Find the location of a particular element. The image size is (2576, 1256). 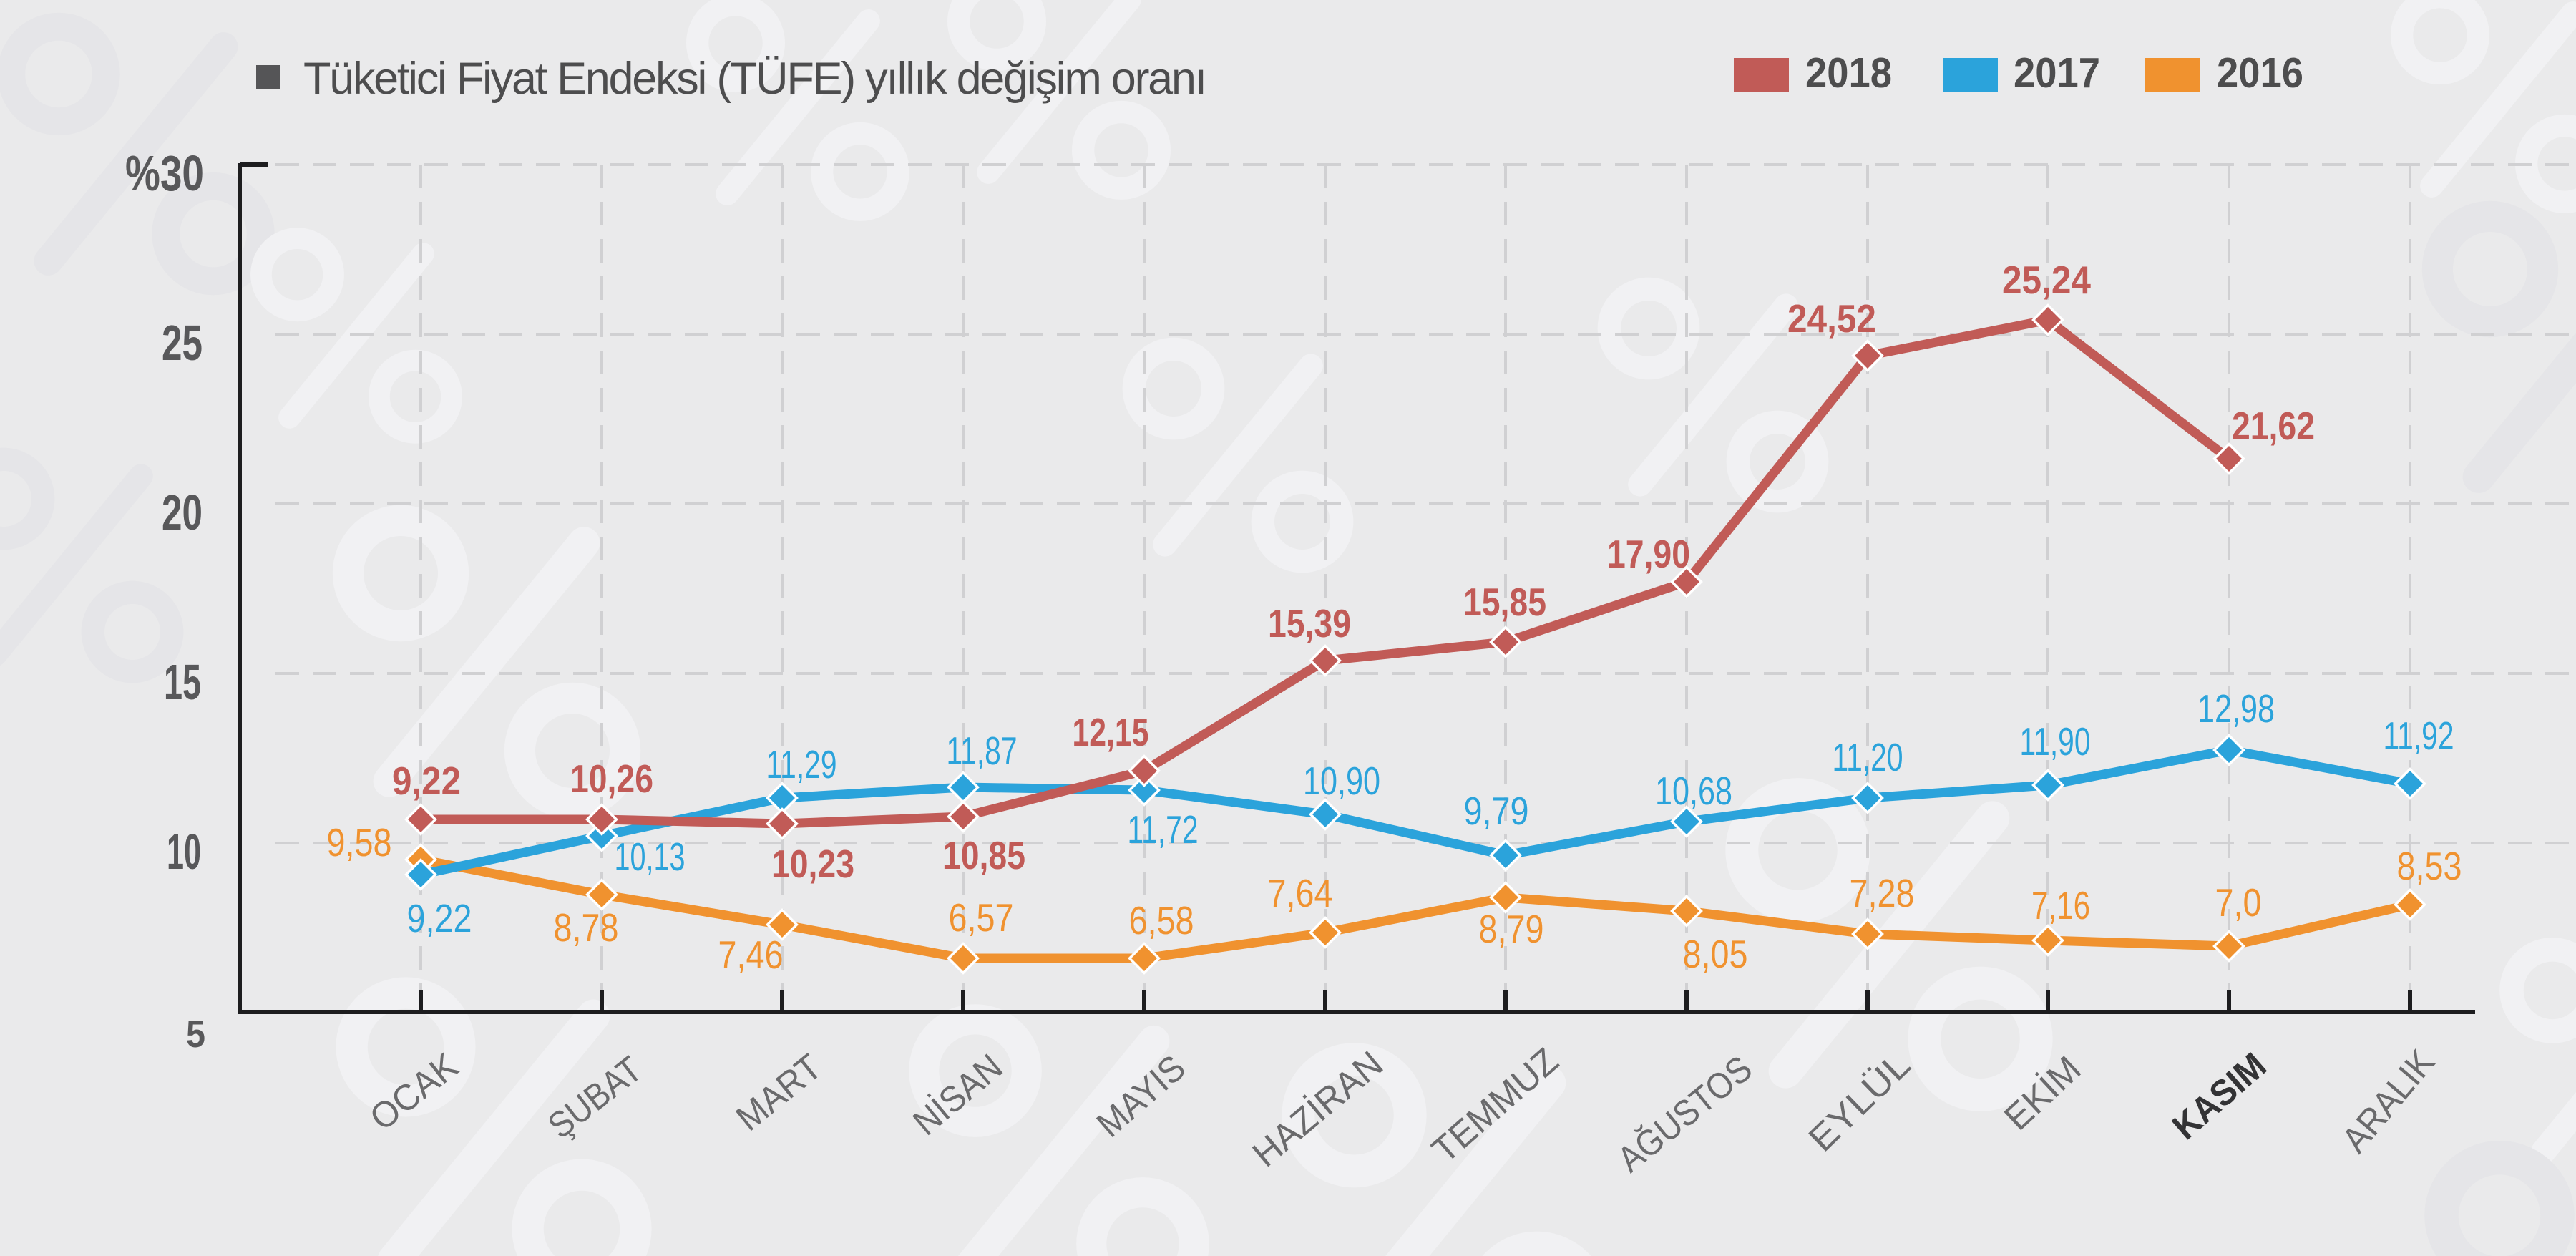

svg-text: 10 is located at coordinates (184, 852).